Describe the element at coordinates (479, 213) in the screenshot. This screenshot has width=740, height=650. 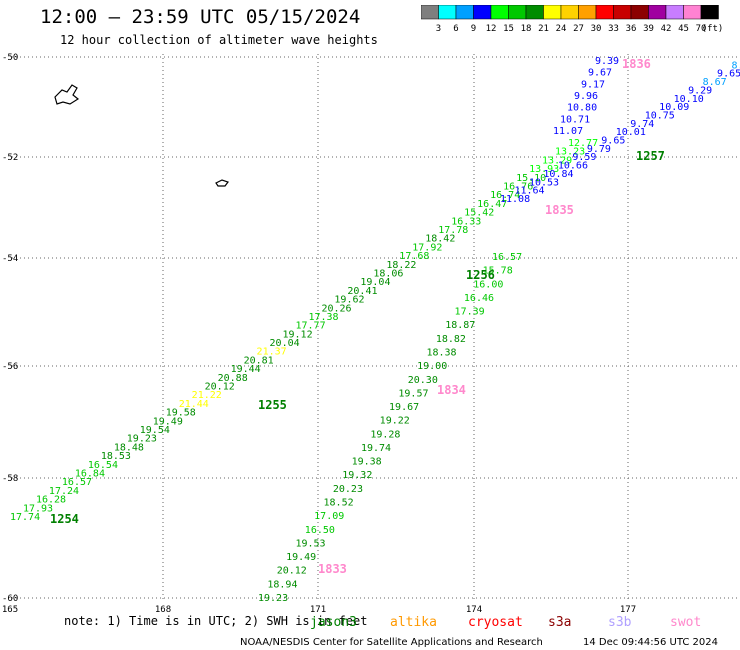
I see `wave-height-value: 15.42` at that location.